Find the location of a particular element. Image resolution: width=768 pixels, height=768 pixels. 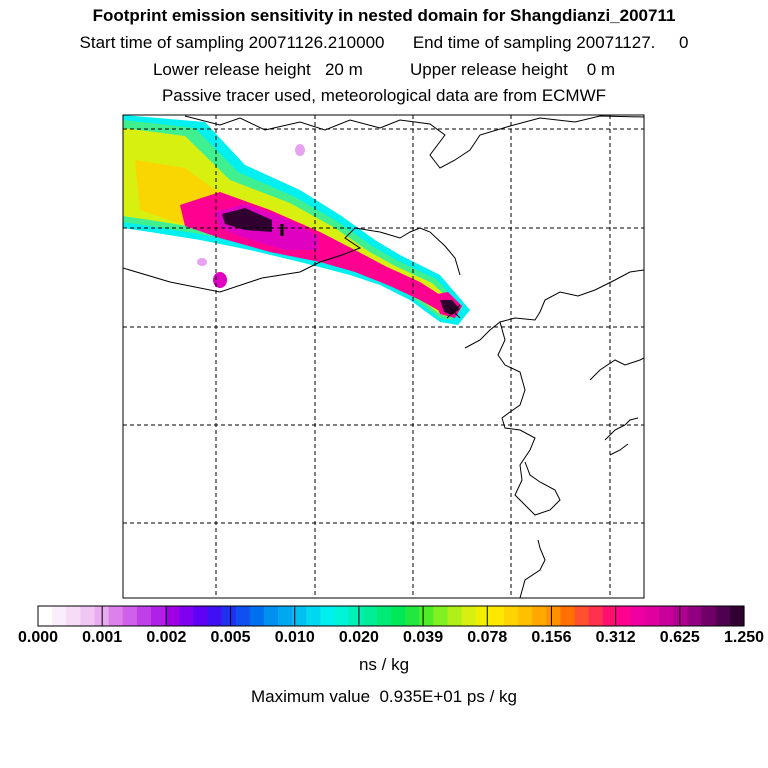

colorbar-tick-label: 0.312 is located at coordinates (615, 637).